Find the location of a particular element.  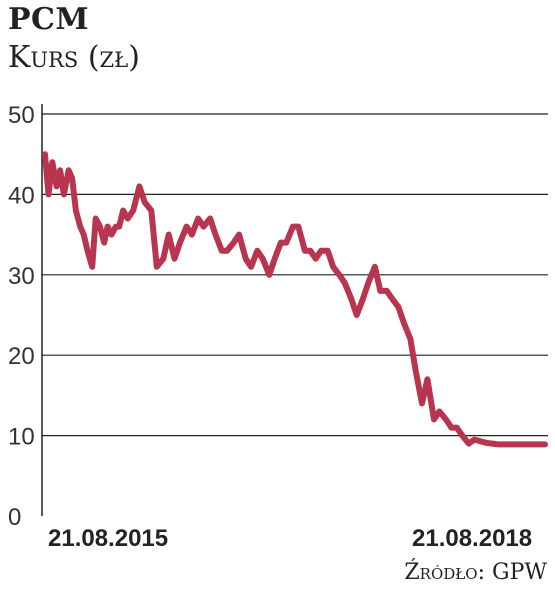

chart-subtitle: Kurs (zł) is located at coordinates (74, 57).